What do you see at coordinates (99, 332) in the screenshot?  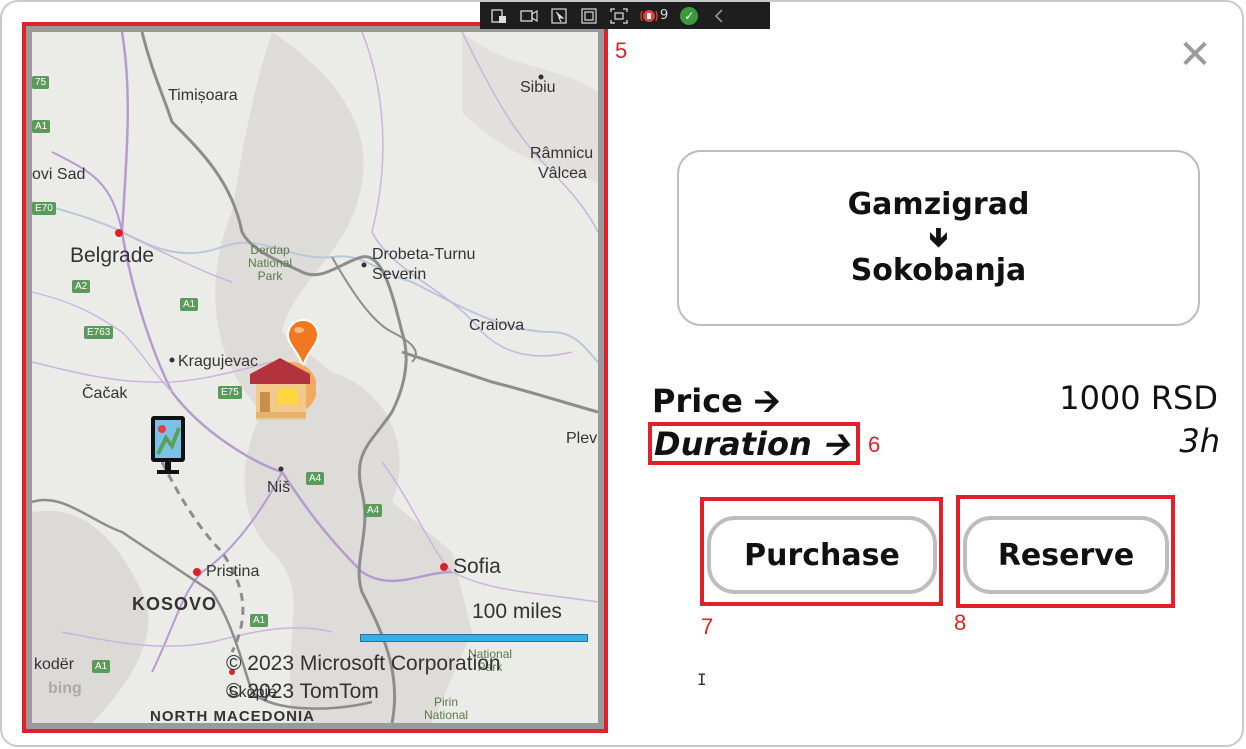 I see `road-shield: E763` at bounding box center [99, 332].